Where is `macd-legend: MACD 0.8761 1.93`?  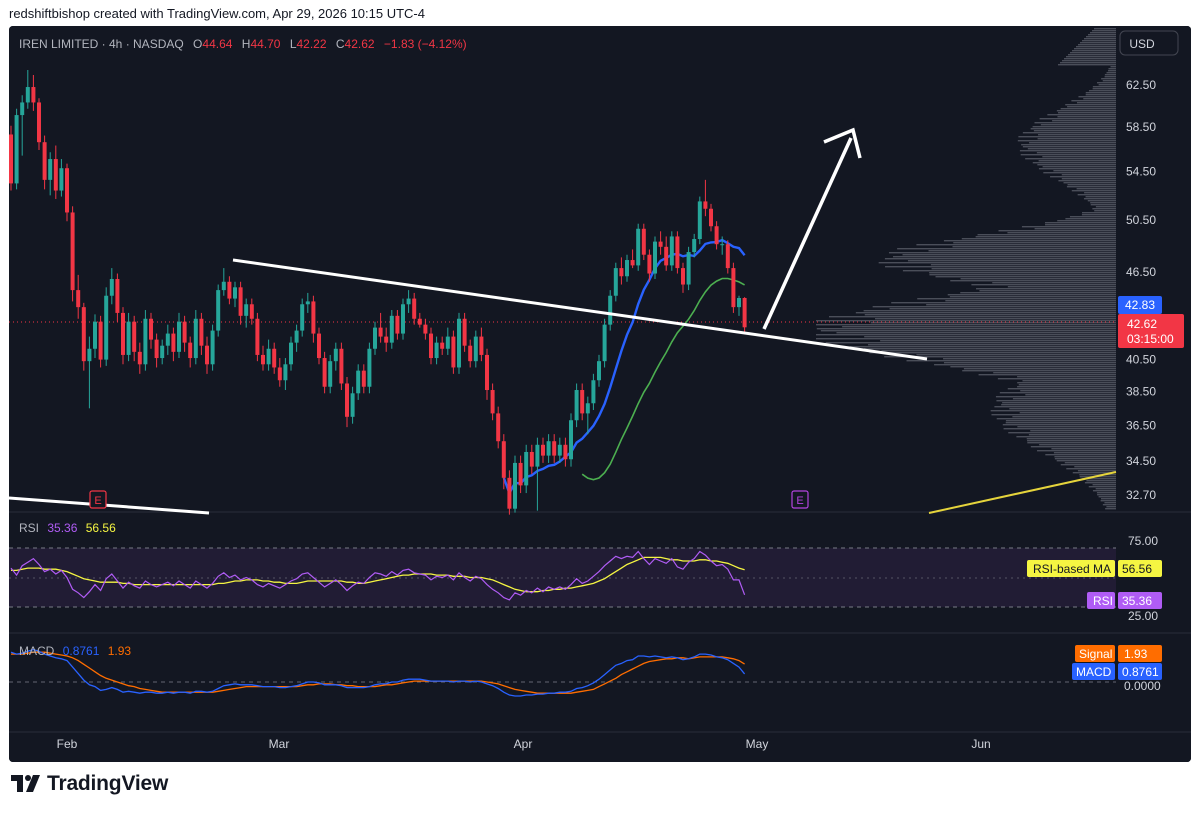
macd-legend: MACD 0.8761 1.93 is located at coordinates (75, 651).